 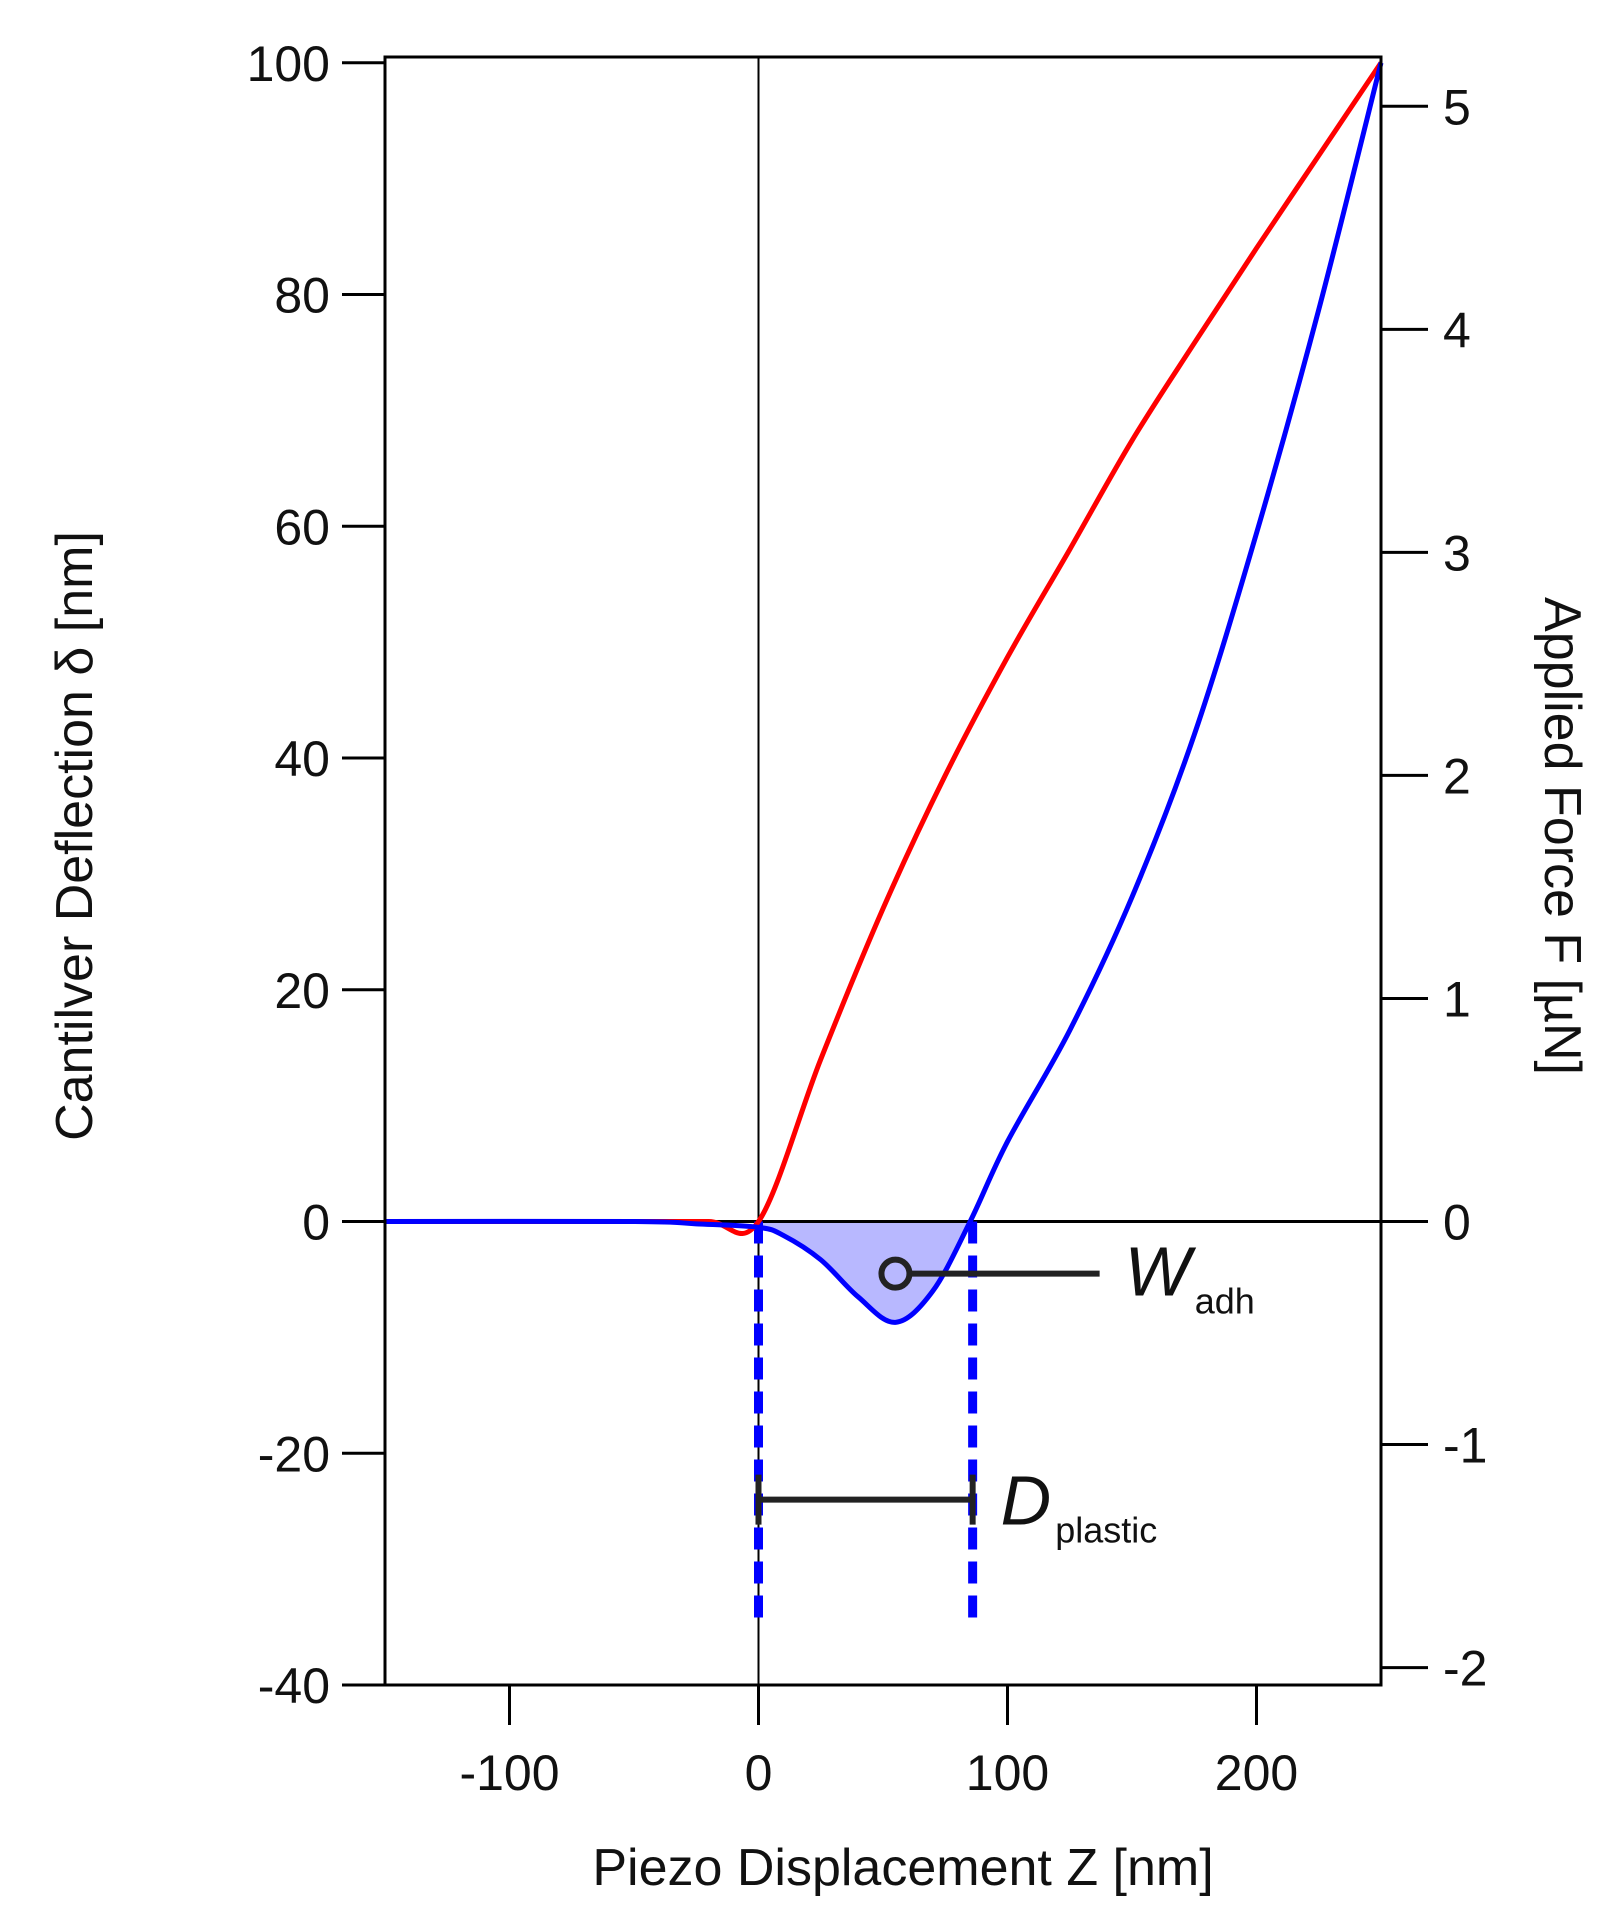 I want to click on y-tick-label: 20, so click(x=302, y=991).